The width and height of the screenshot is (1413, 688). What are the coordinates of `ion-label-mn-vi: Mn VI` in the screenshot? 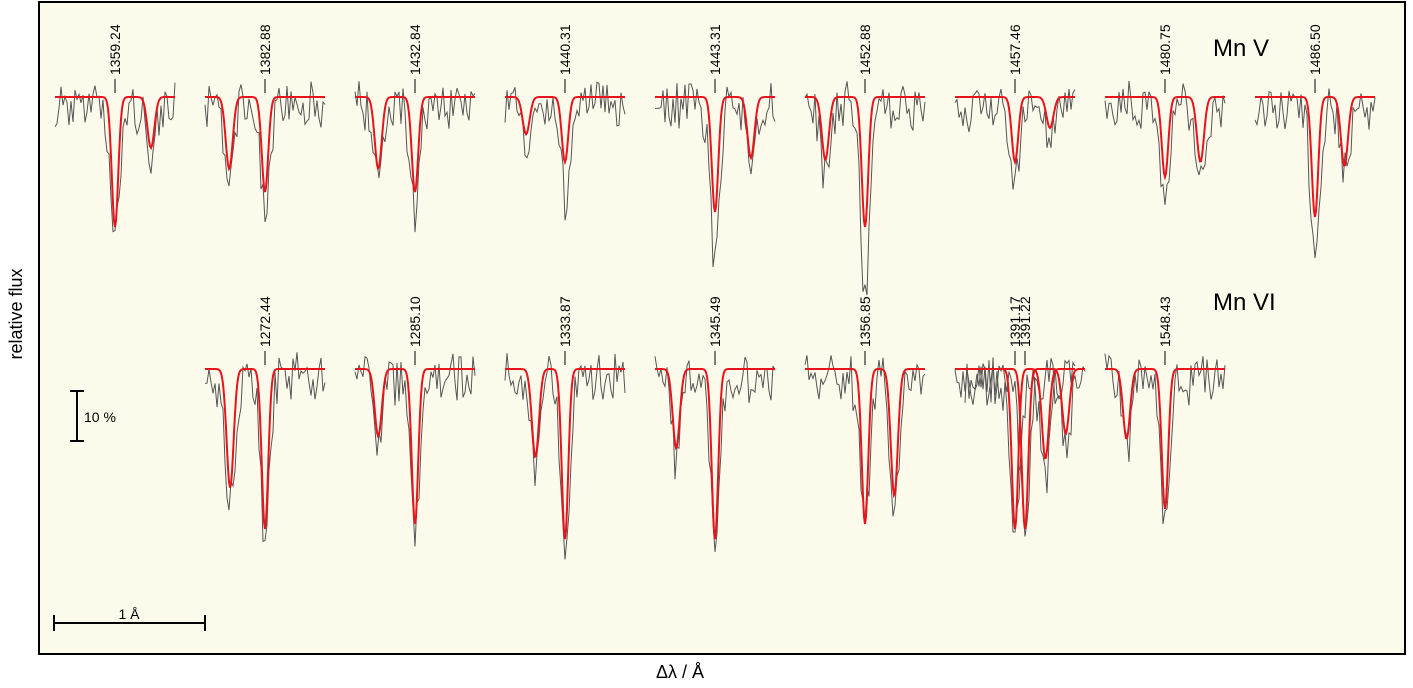 It's located at (1244, 302).